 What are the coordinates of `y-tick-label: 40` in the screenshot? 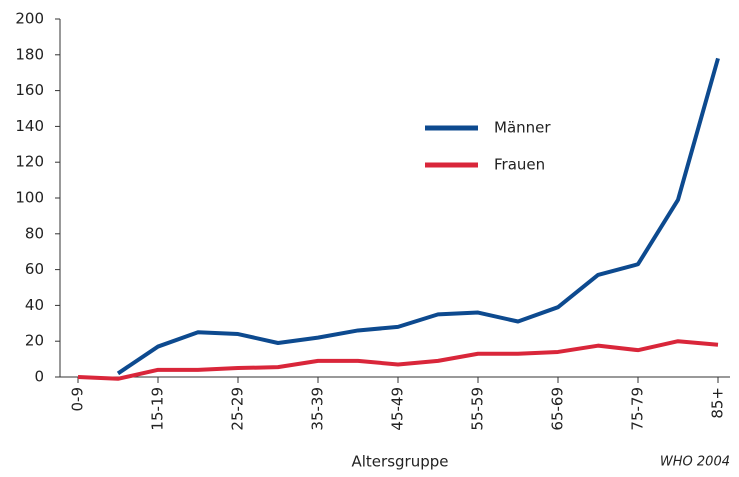 It's located at (34, 305).